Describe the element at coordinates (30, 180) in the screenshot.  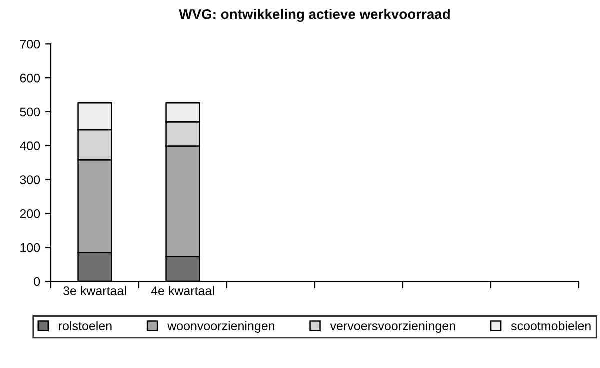
I see `y-tick-label: 300` at that location.